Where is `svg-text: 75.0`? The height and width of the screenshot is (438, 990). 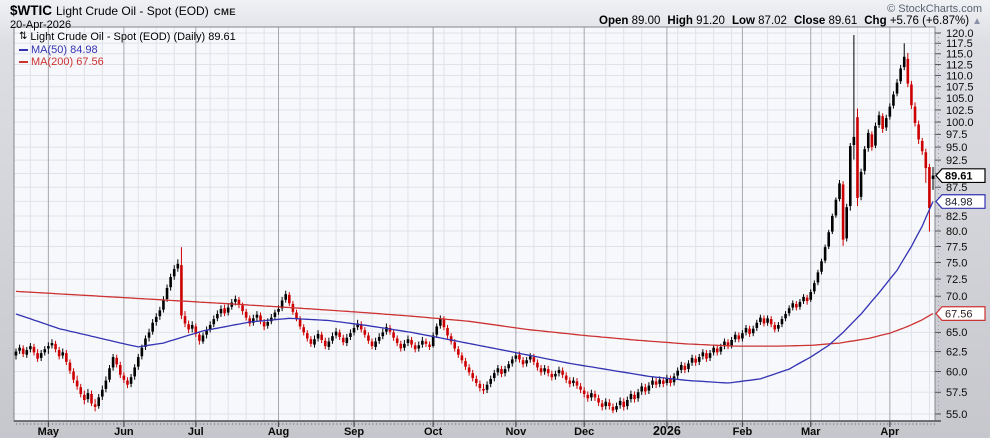
svg-text: 75.0 is located at coordinates (956, 263).